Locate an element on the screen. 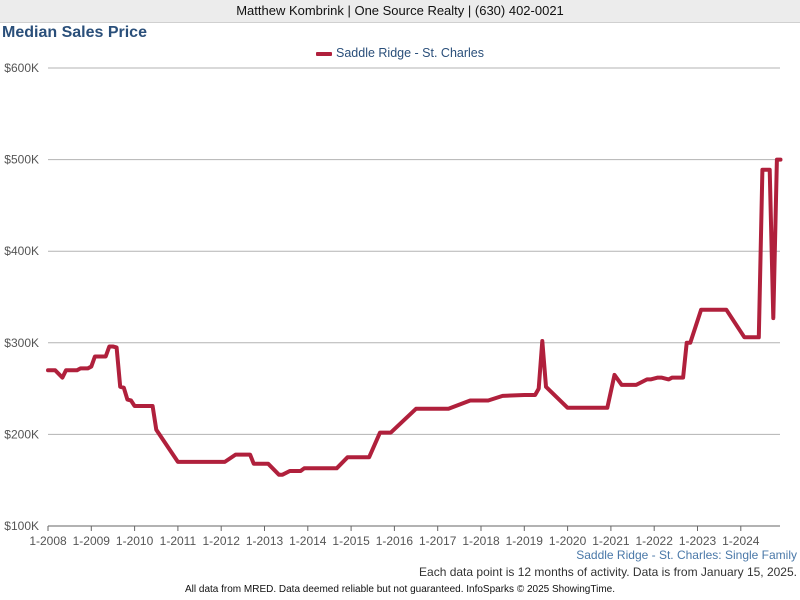 The image size is (800, 600). x-tick-label: 1-2009 is located at coordinates (92, 541).